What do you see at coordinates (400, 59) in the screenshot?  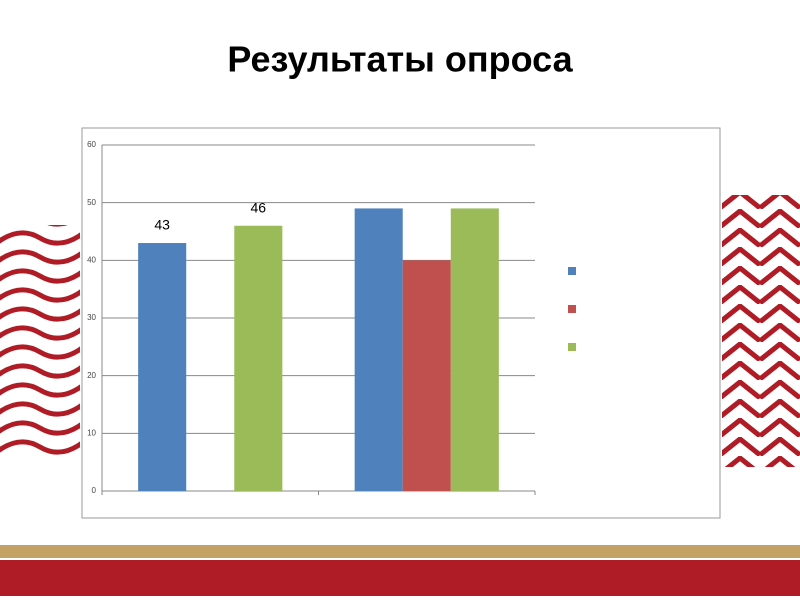 I see `chart-title: Результаты опроса` at bounding box center [400, 59].